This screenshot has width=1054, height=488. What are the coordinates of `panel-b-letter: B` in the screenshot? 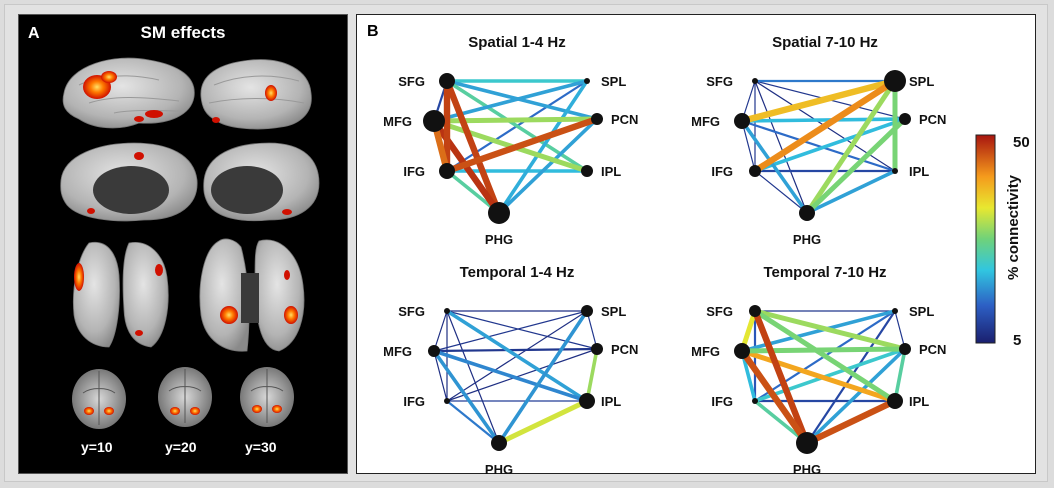 It's located at (373, 31).